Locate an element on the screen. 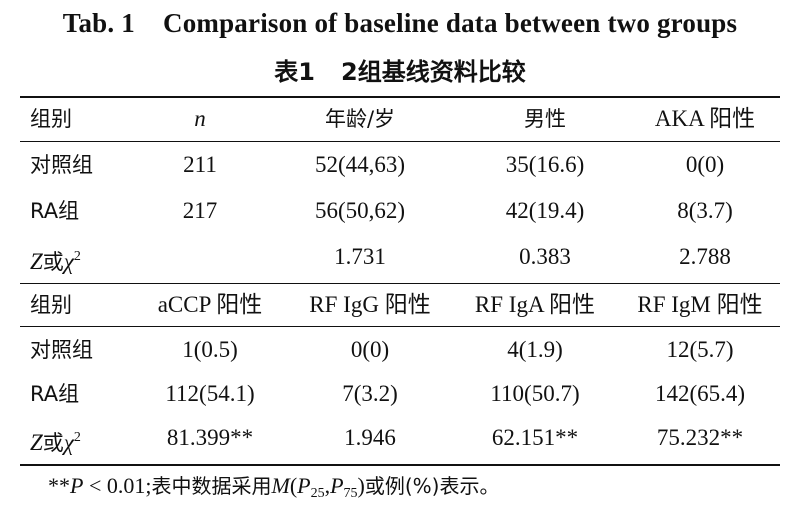 This screenshot has width=800, height=521. t1-header-group: 组别 is located at coordinates (51, 119).